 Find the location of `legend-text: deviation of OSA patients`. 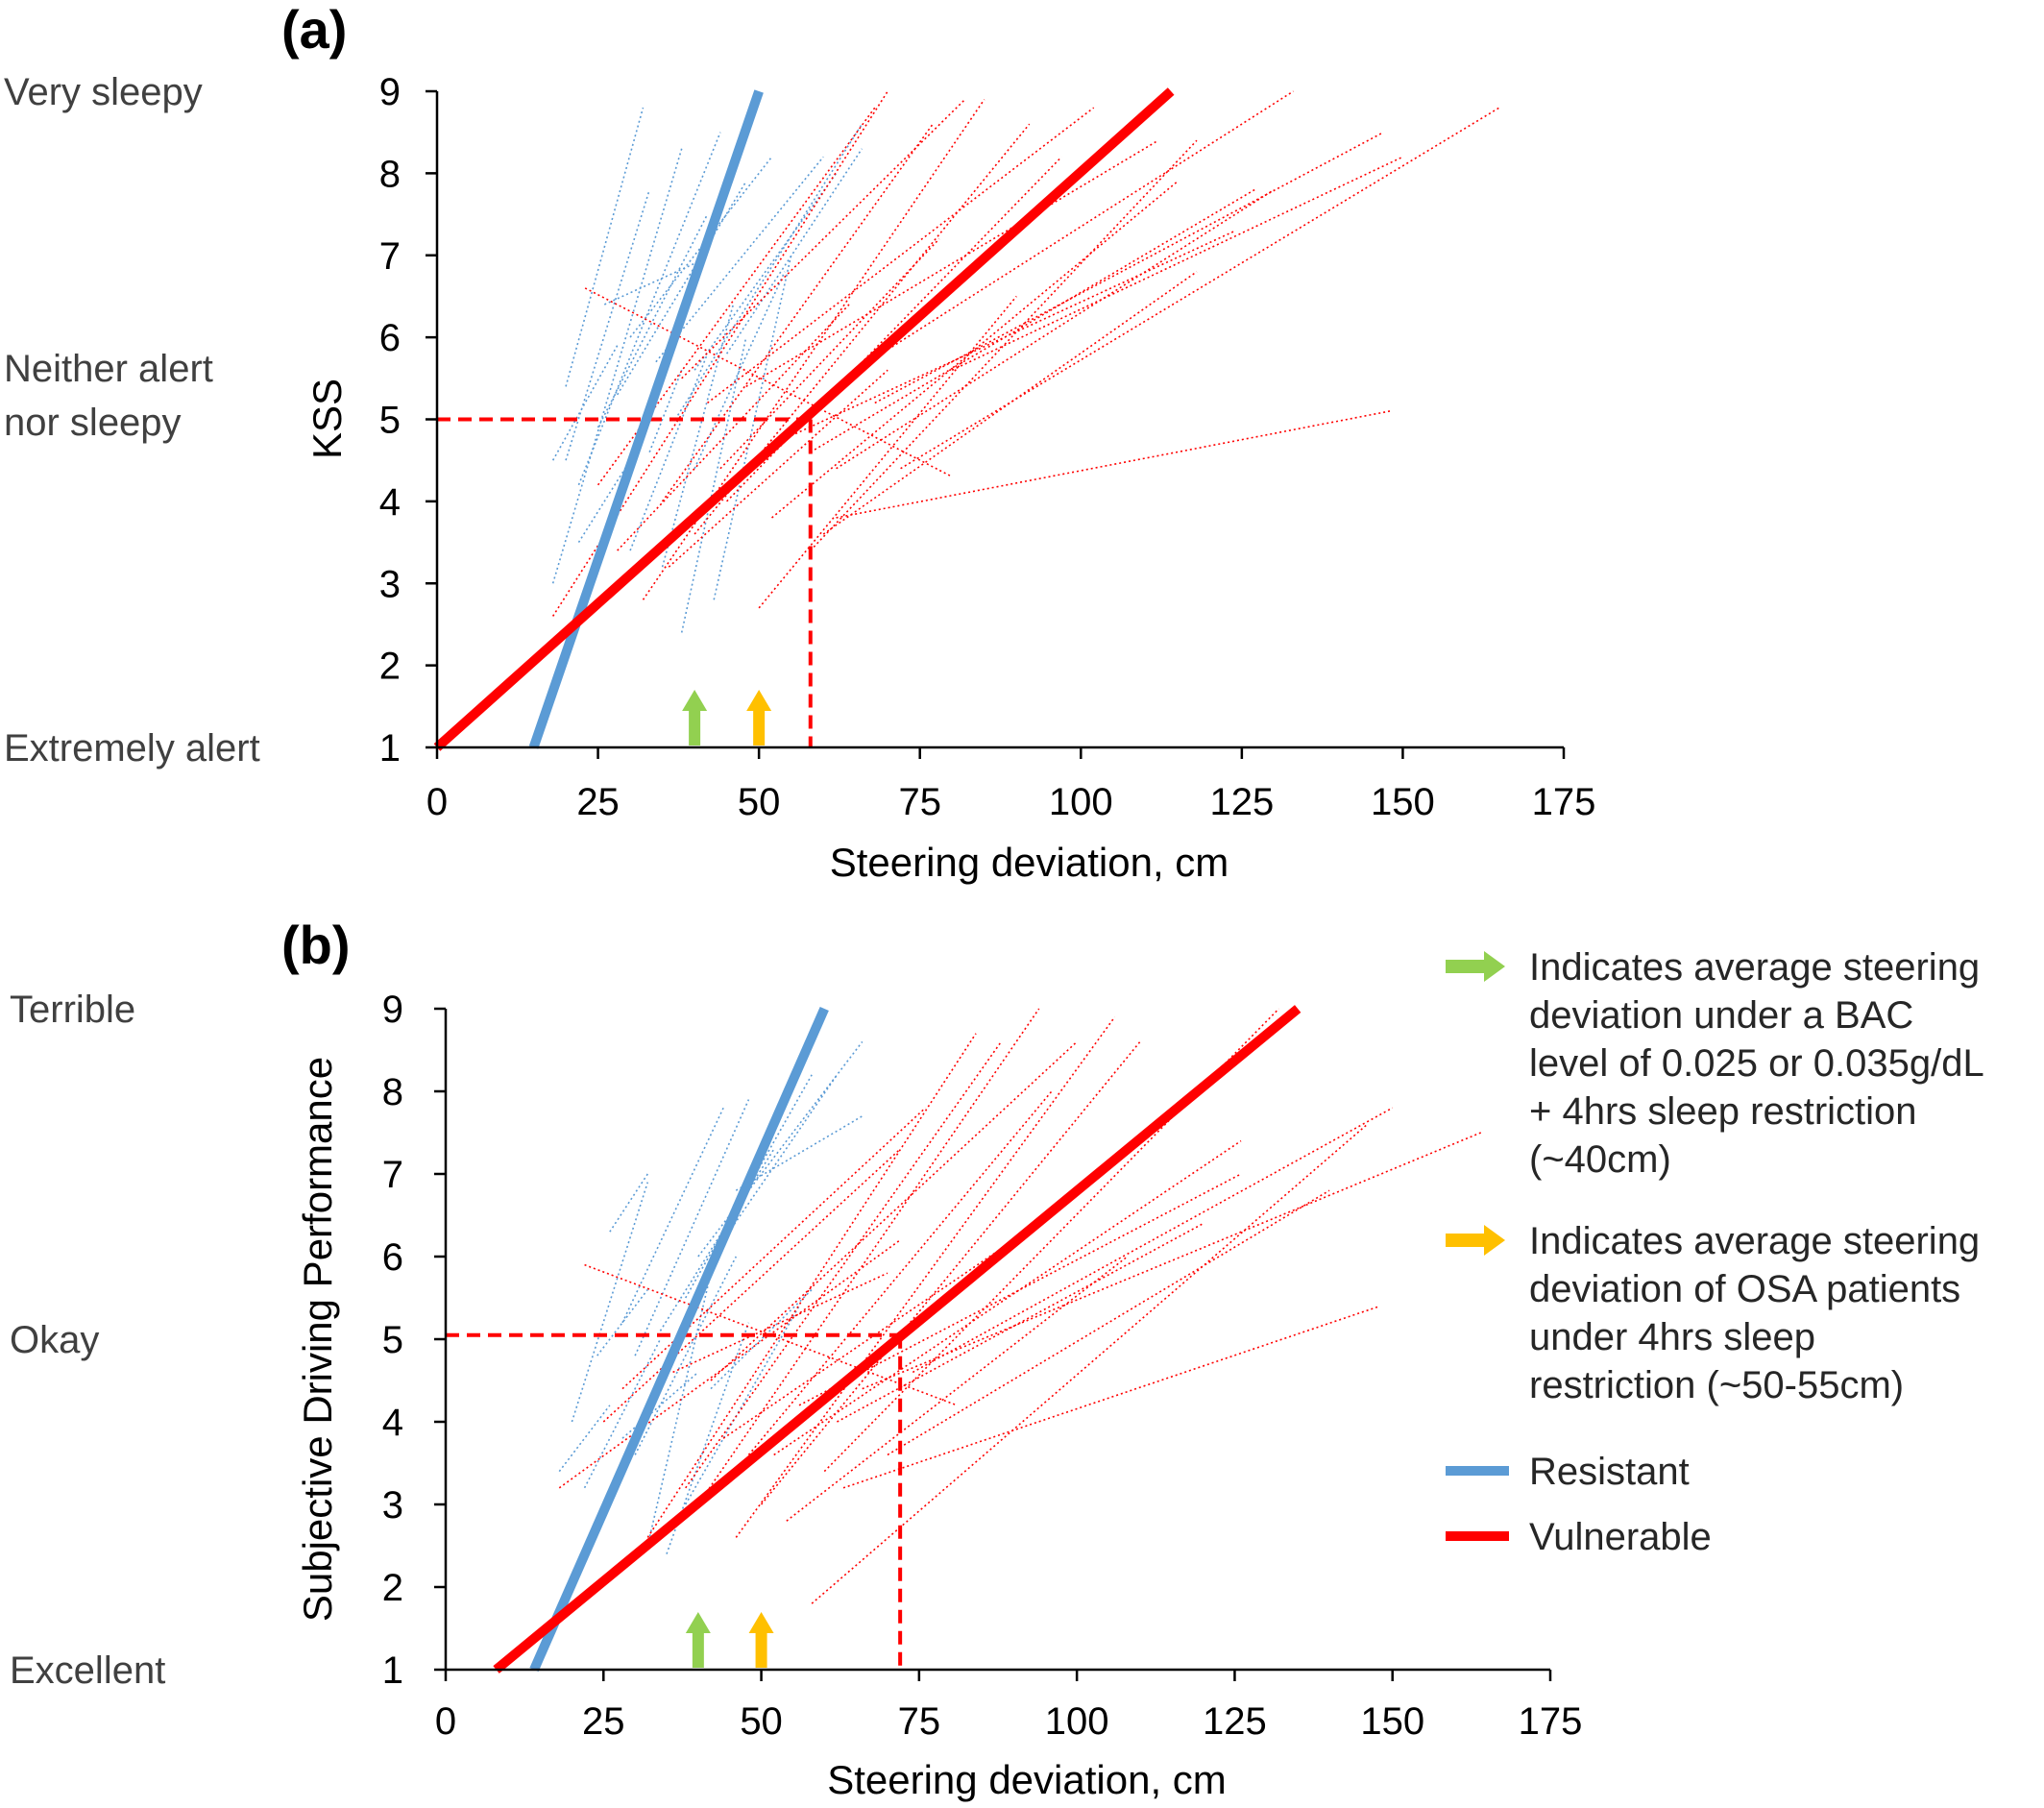

legend-text: deviation of OSA patients is located at coordinates (1744, 1289).